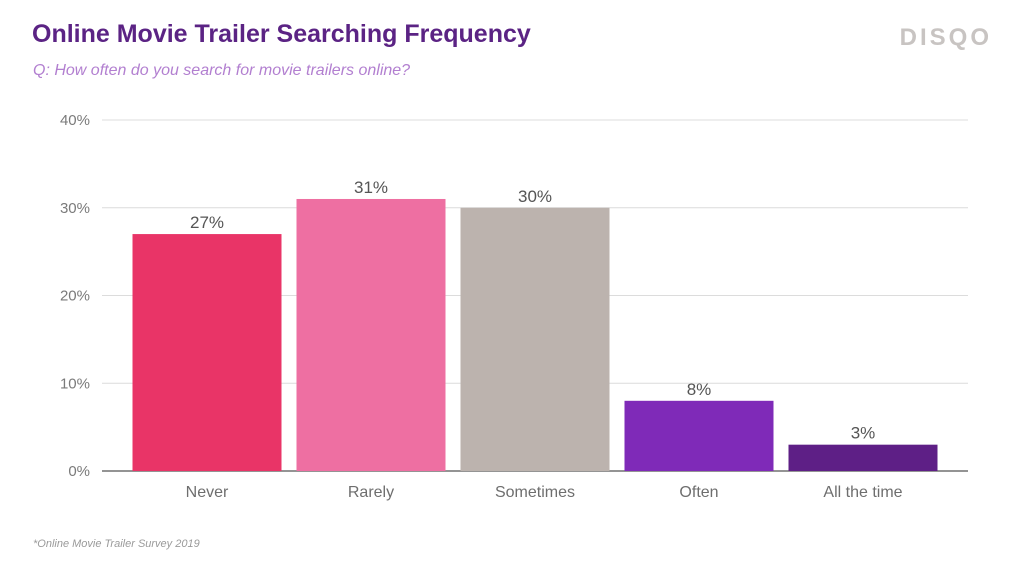  I want to click on bar-never, so click(207, 352).